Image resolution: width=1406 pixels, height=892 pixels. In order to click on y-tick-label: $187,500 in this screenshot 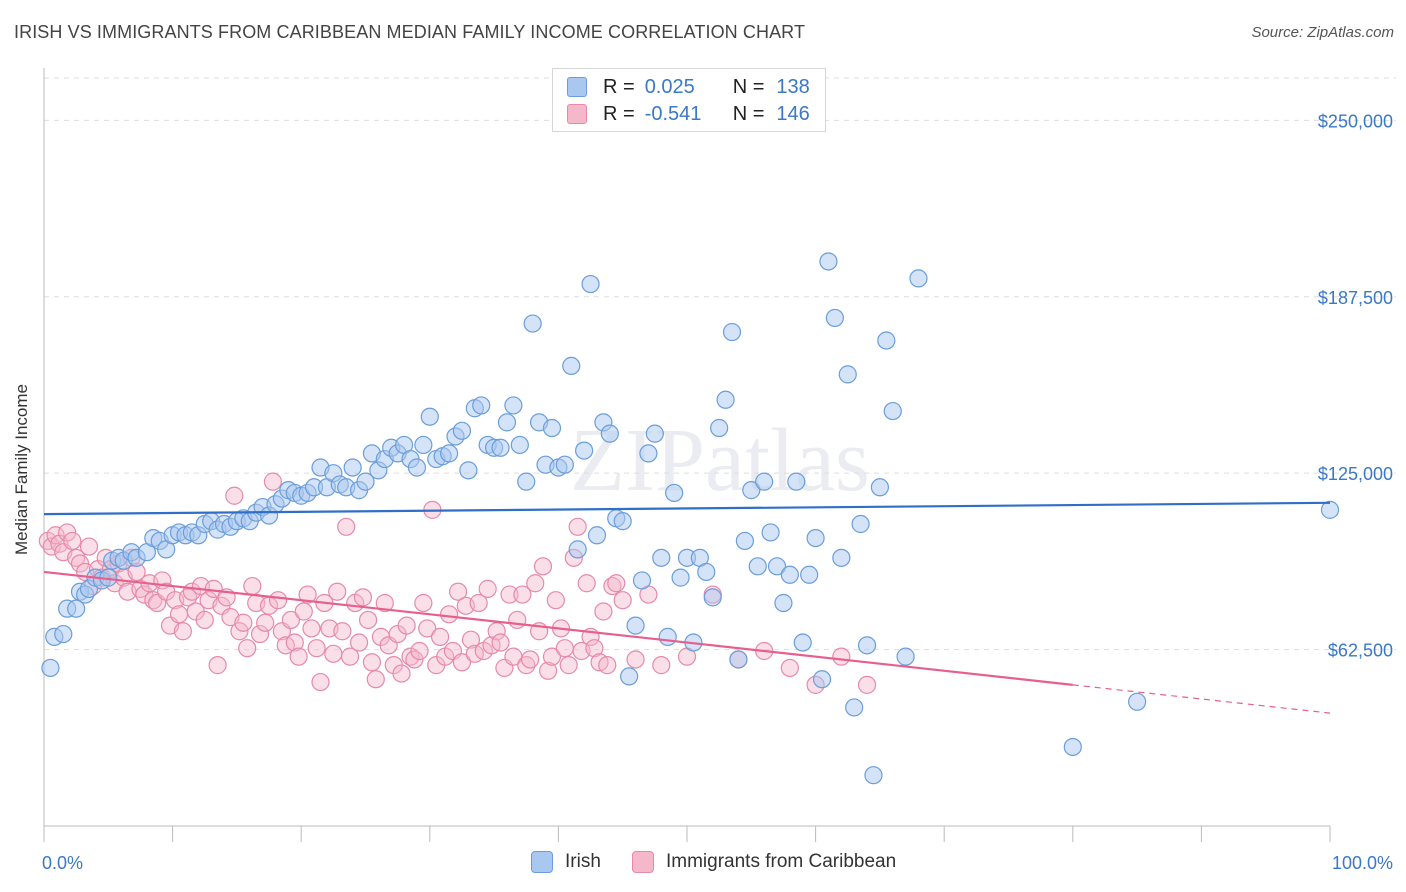, I will do `click(1355, 298)`.